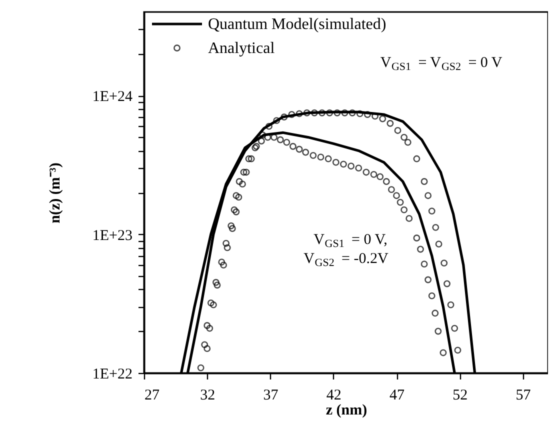 This screenshot has height=439, width=555. Describe the element at coordinates (271, 396) in the screenshot. I see `x-tick-label: 37` at that location.